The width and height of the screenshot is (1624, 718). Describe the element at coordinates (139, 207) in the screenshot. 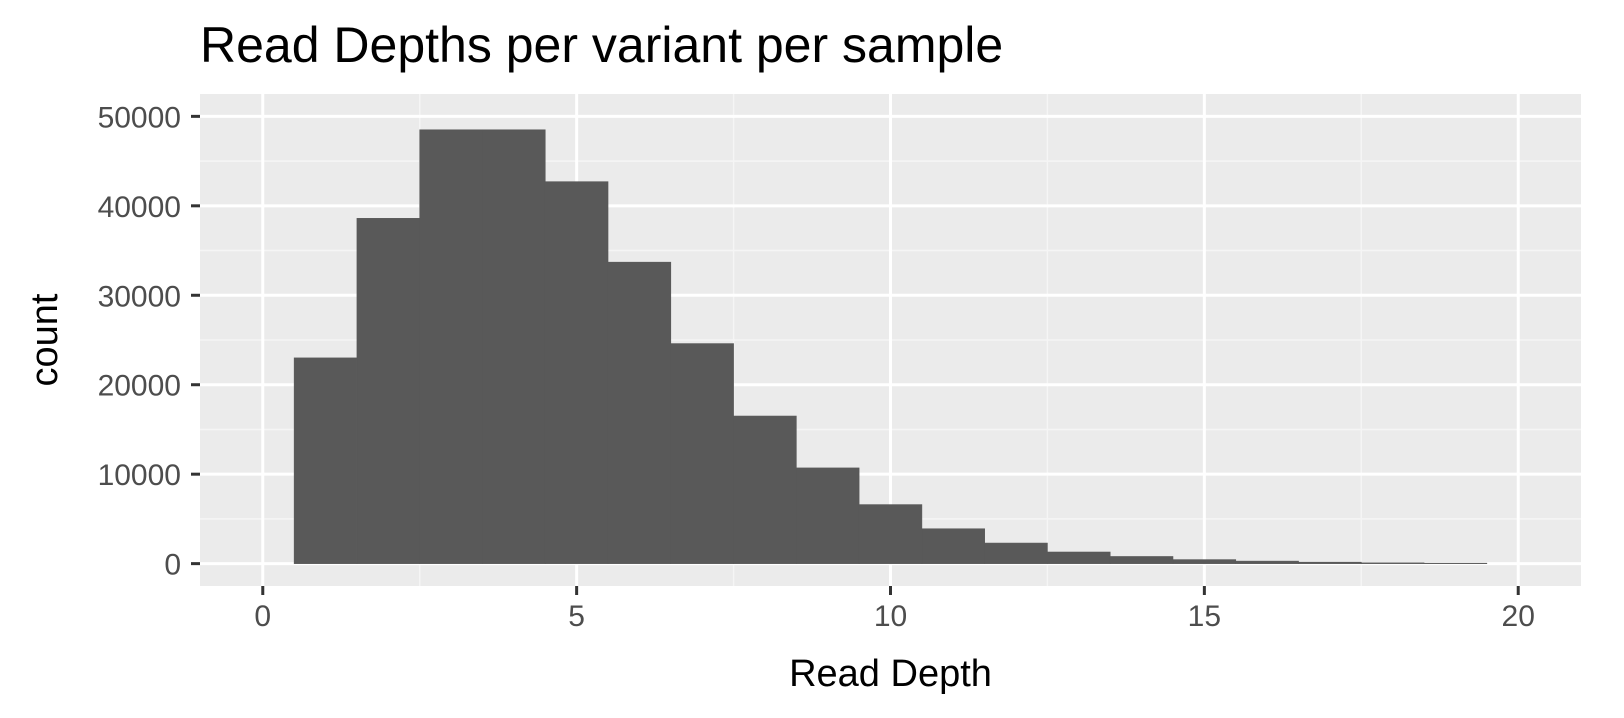

I see `y-tick-label: 40000` at that location.